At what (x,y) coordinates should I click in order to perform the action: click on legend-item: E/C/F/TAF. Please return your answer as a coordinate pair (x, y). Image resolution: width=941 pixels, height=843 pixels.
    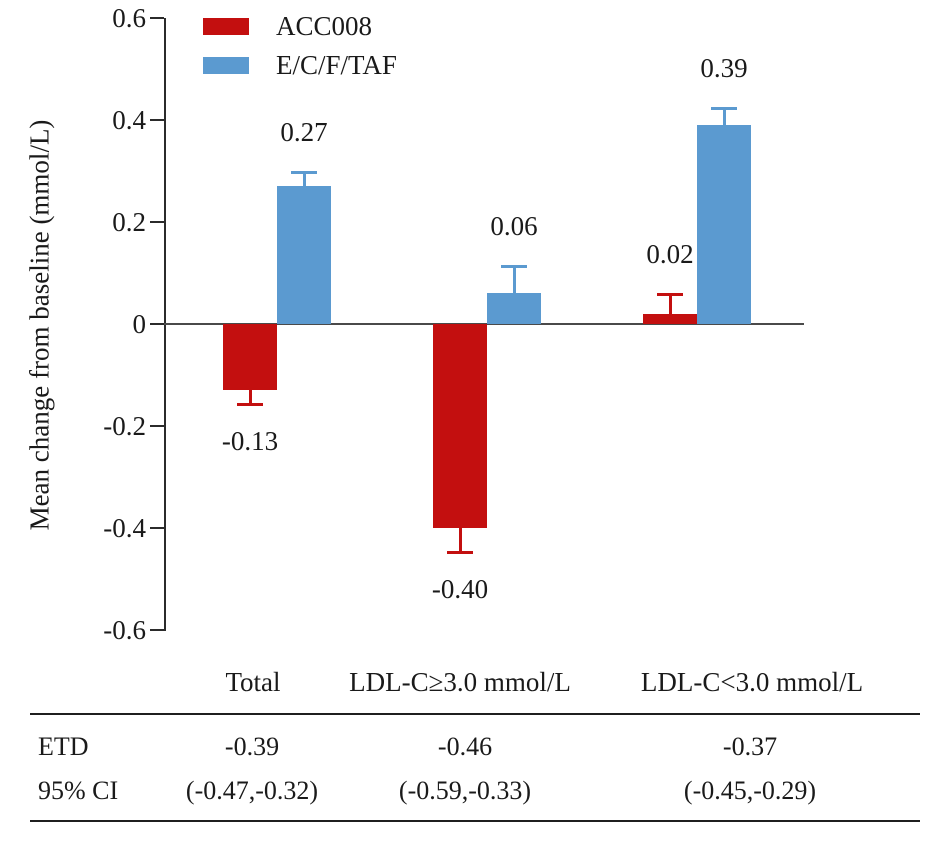
    Looking at the image, I should click on (300, 65).